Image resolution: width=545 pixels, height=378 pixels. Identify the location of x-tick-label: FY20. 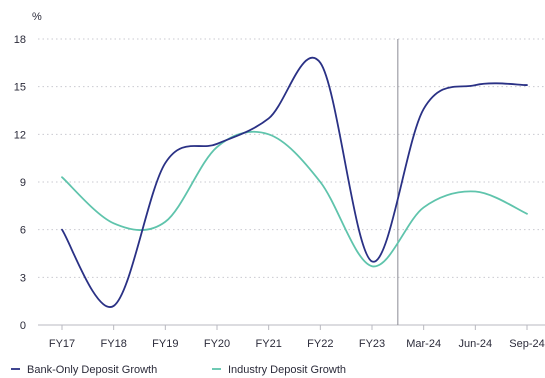
(217, 344).